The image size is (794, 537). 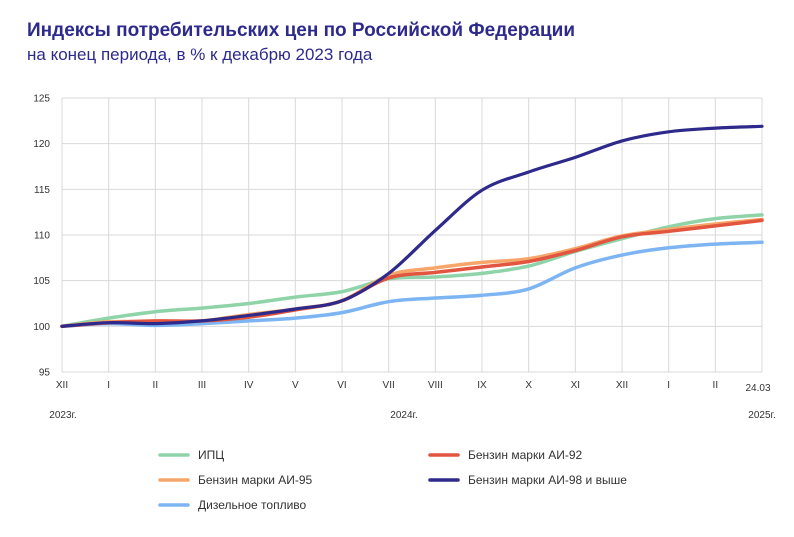 What do you see at coordinates (295, 385) in the screenshot?
I see `x-tick-label: V` at bounding box center [295, 385].